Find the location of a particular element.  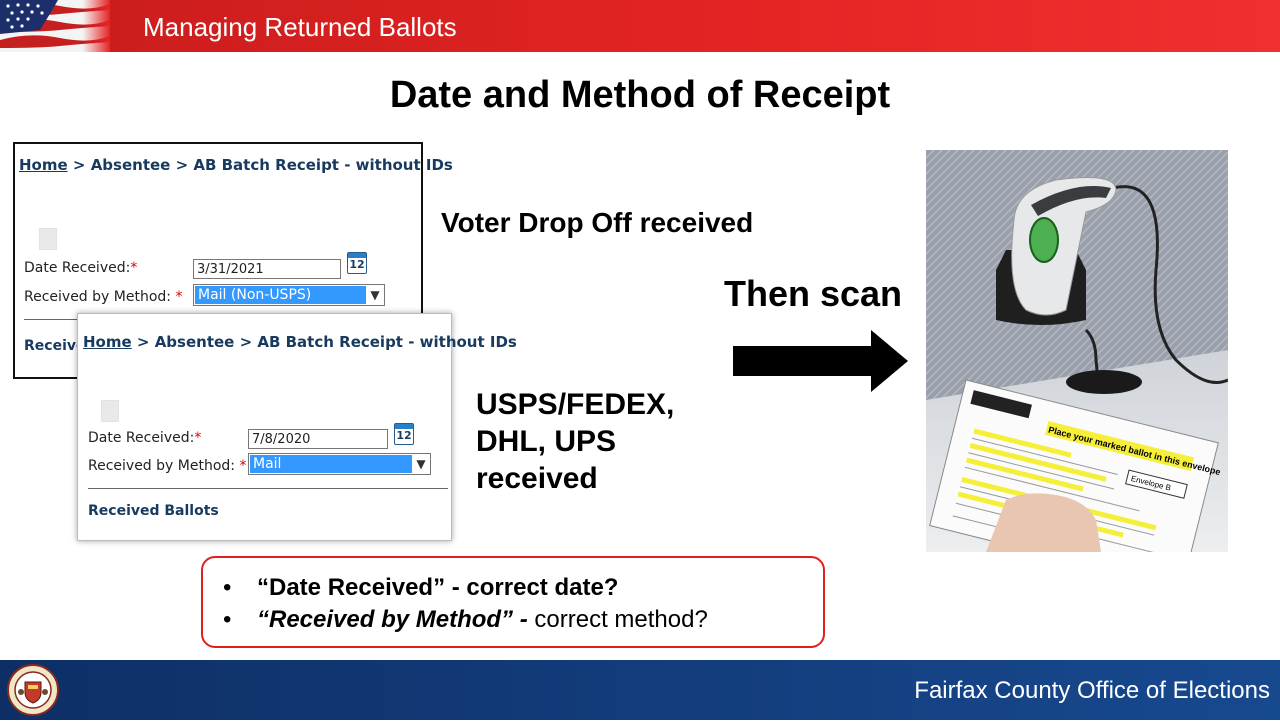

slide-title: Date and Method of Receipt is located at coordinates (640, 95).